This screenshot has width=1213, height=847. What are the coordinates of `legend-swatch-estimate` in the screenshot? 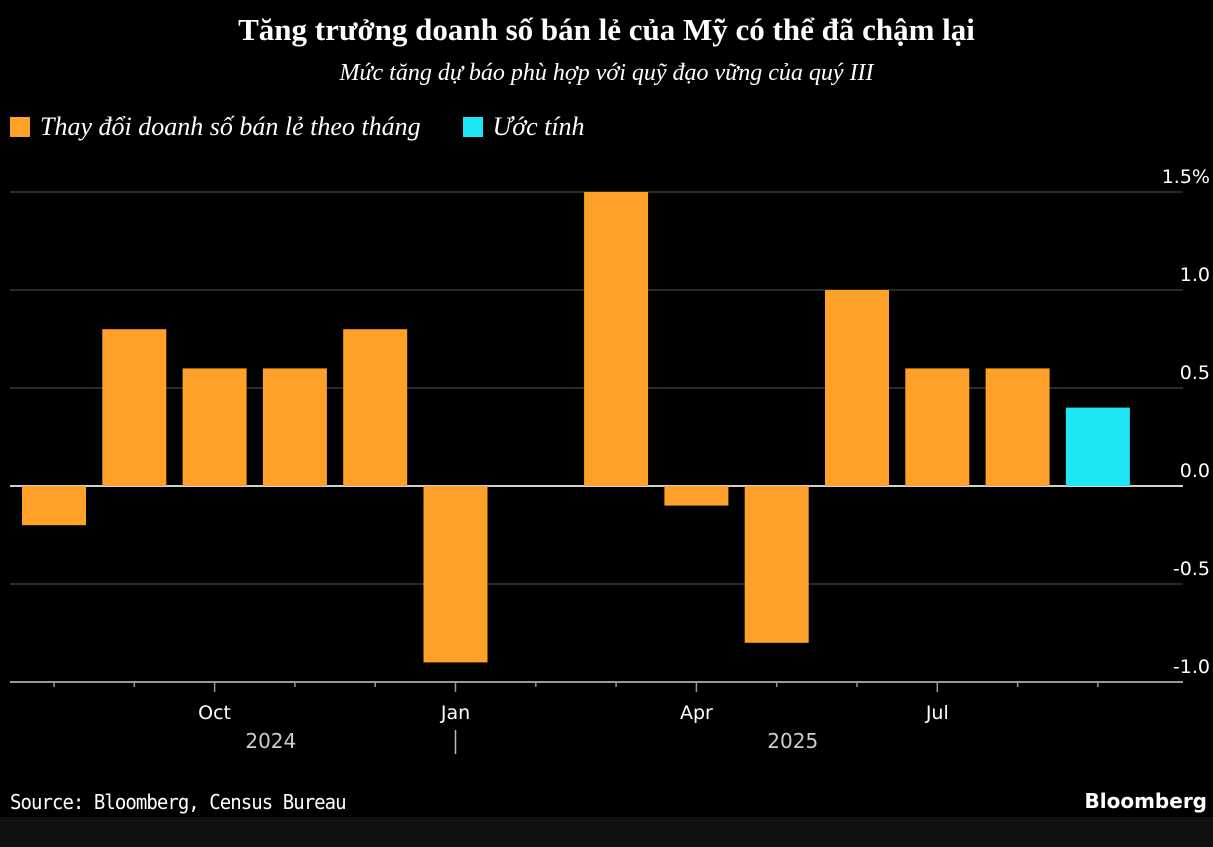 It's located at (472, 127).